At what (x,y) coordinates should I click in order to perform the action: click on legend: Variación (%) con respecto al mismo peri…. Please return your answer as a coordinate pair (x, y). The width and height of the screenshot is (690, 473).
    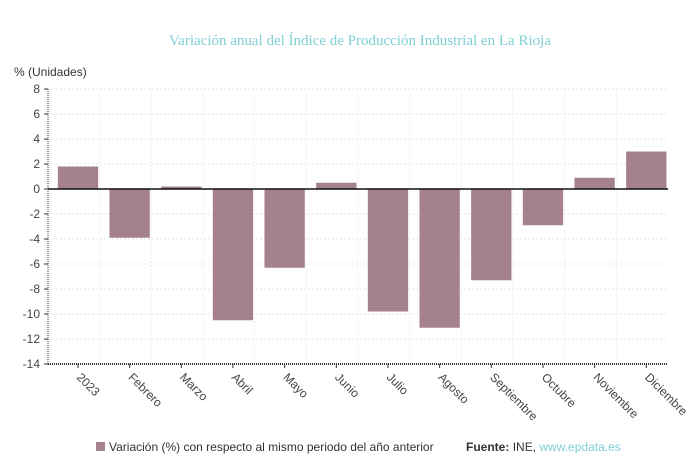
    Looking at the image, I should click on (265, 447).